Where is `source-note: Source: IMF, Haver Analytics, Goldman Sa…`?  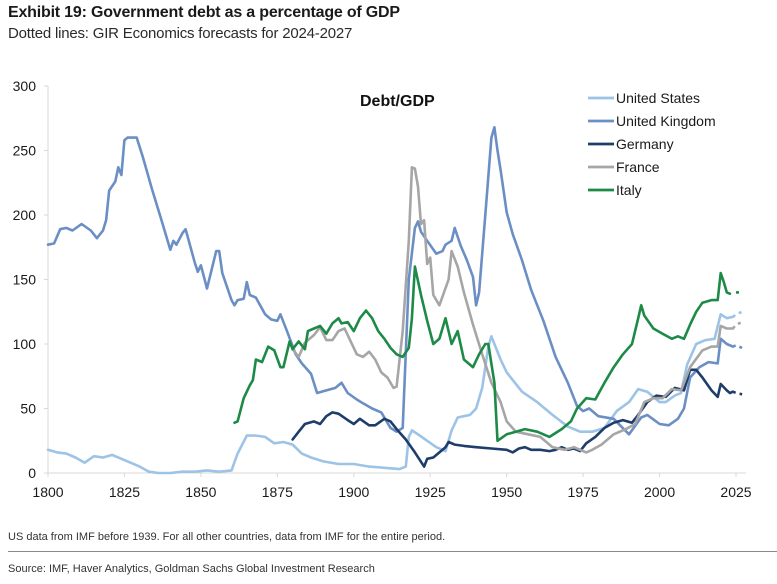 source-note: Source: IMF, Haver Analytics, Goldman Sa… is located at coordinates (191, 569).